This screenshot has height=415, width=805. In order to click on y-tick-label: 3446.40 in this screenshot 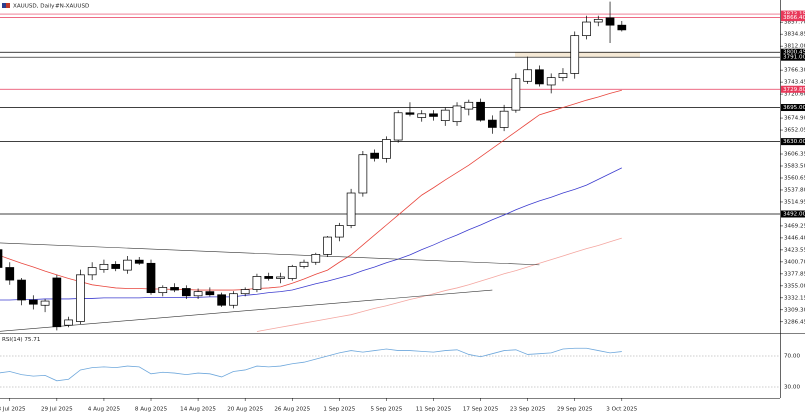, I will do `click(794, 238)`.